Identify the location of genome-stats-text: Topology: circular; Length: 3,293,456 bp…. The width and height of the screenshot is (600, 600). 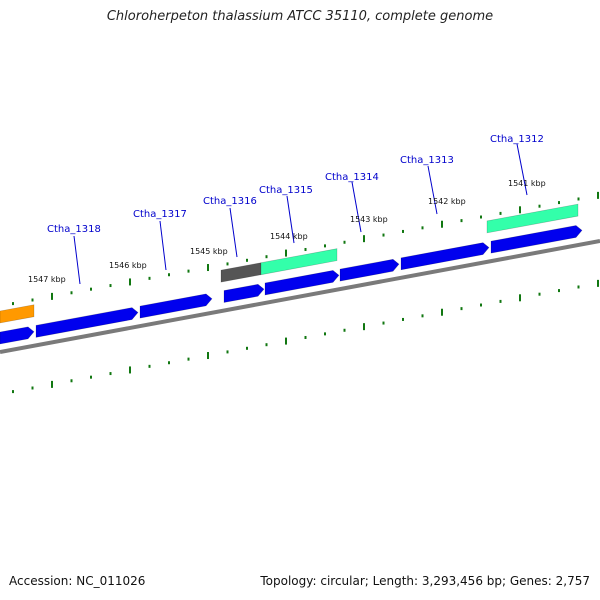
(425, 581).